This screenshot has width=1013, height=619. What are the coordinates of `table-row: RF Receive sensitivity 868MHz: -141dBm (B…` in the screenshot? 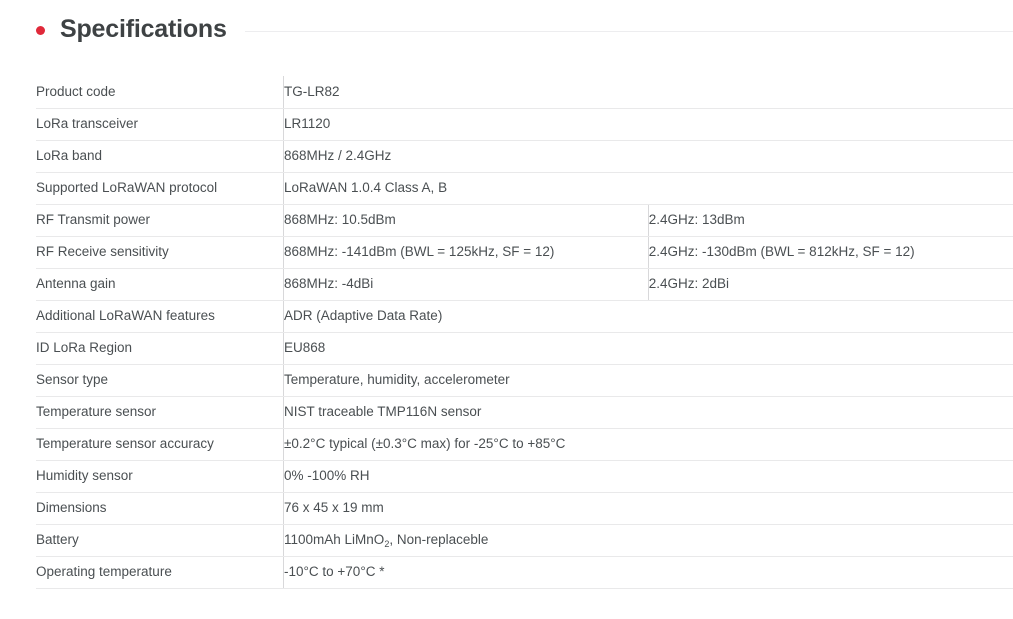 It's located at (524, 252).